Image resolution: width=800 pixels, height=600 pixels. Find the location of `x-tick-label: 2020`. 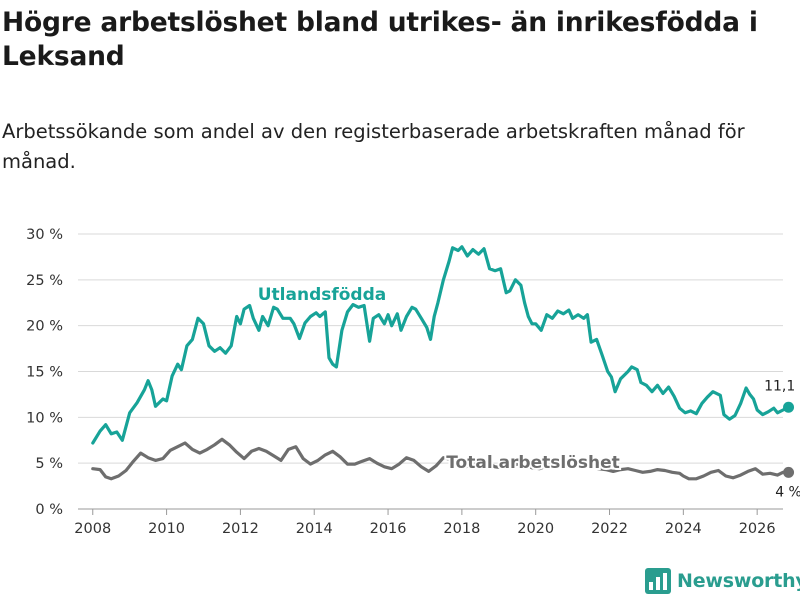

x-tick-label: 2020 is located at coordinates (535, 529).